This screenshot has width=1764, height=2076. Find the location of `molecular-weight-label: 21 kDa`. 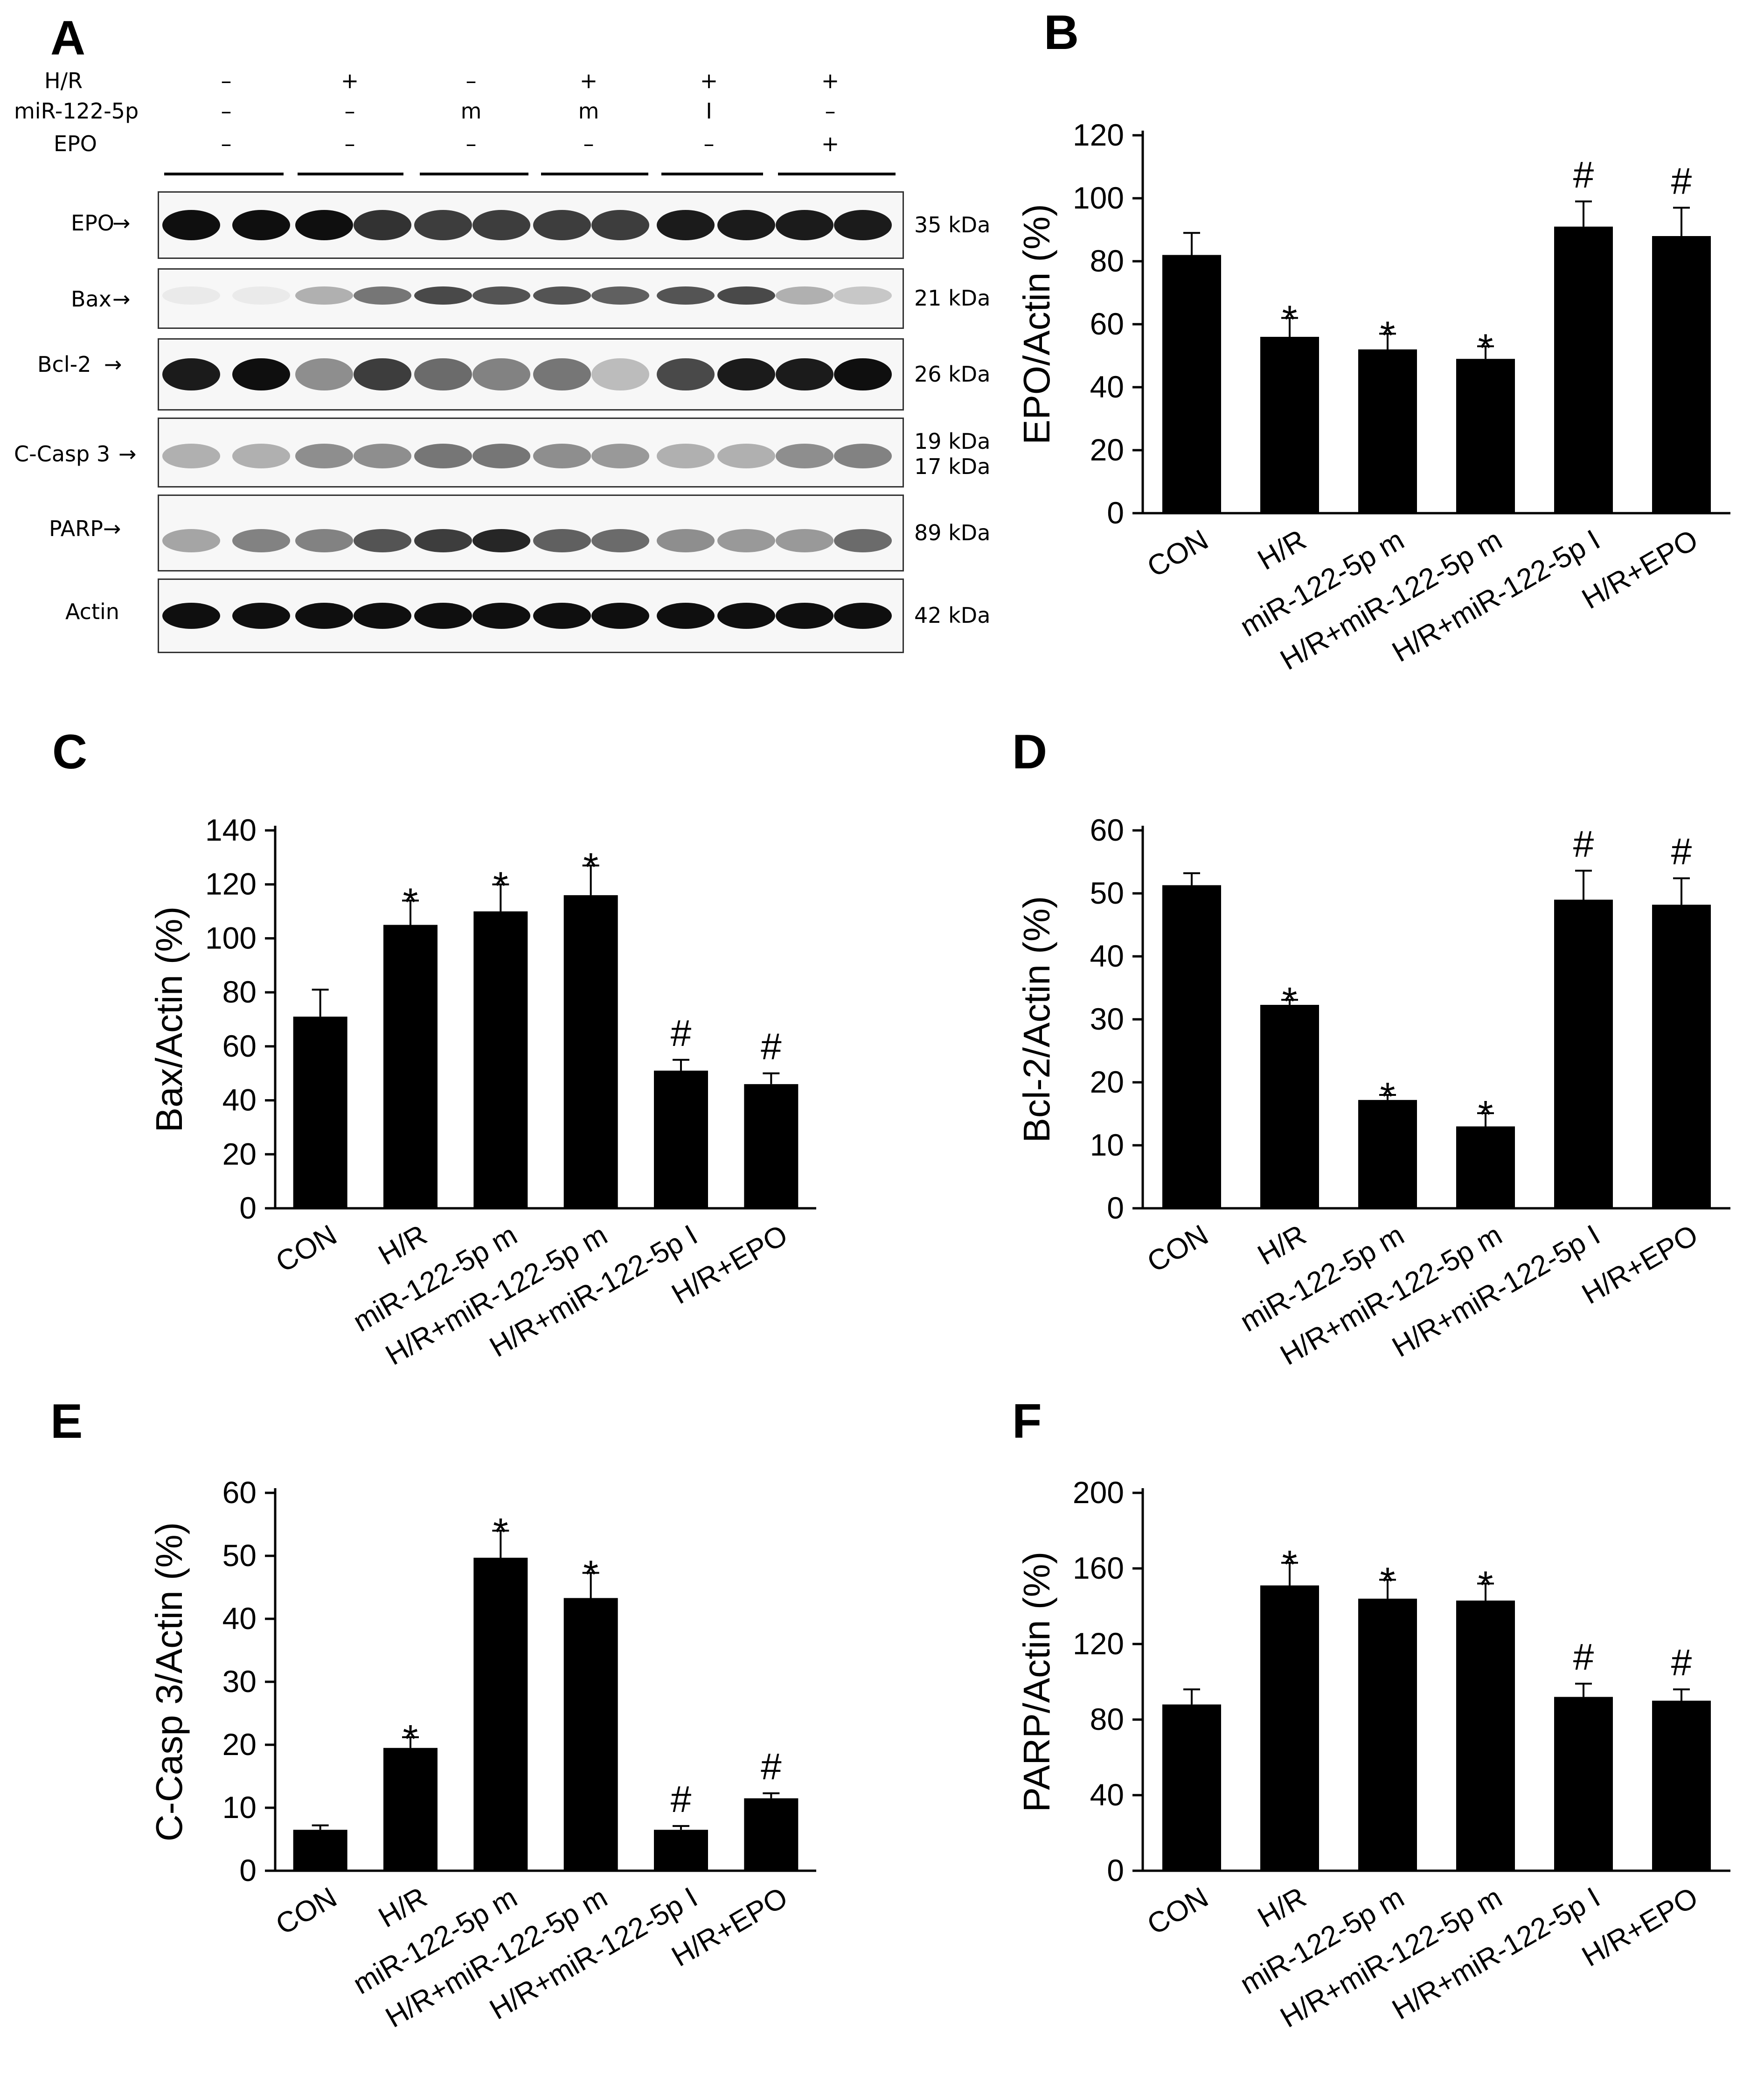

molecular-weight-label: 21 kDa is located at coordinates (952, 298).